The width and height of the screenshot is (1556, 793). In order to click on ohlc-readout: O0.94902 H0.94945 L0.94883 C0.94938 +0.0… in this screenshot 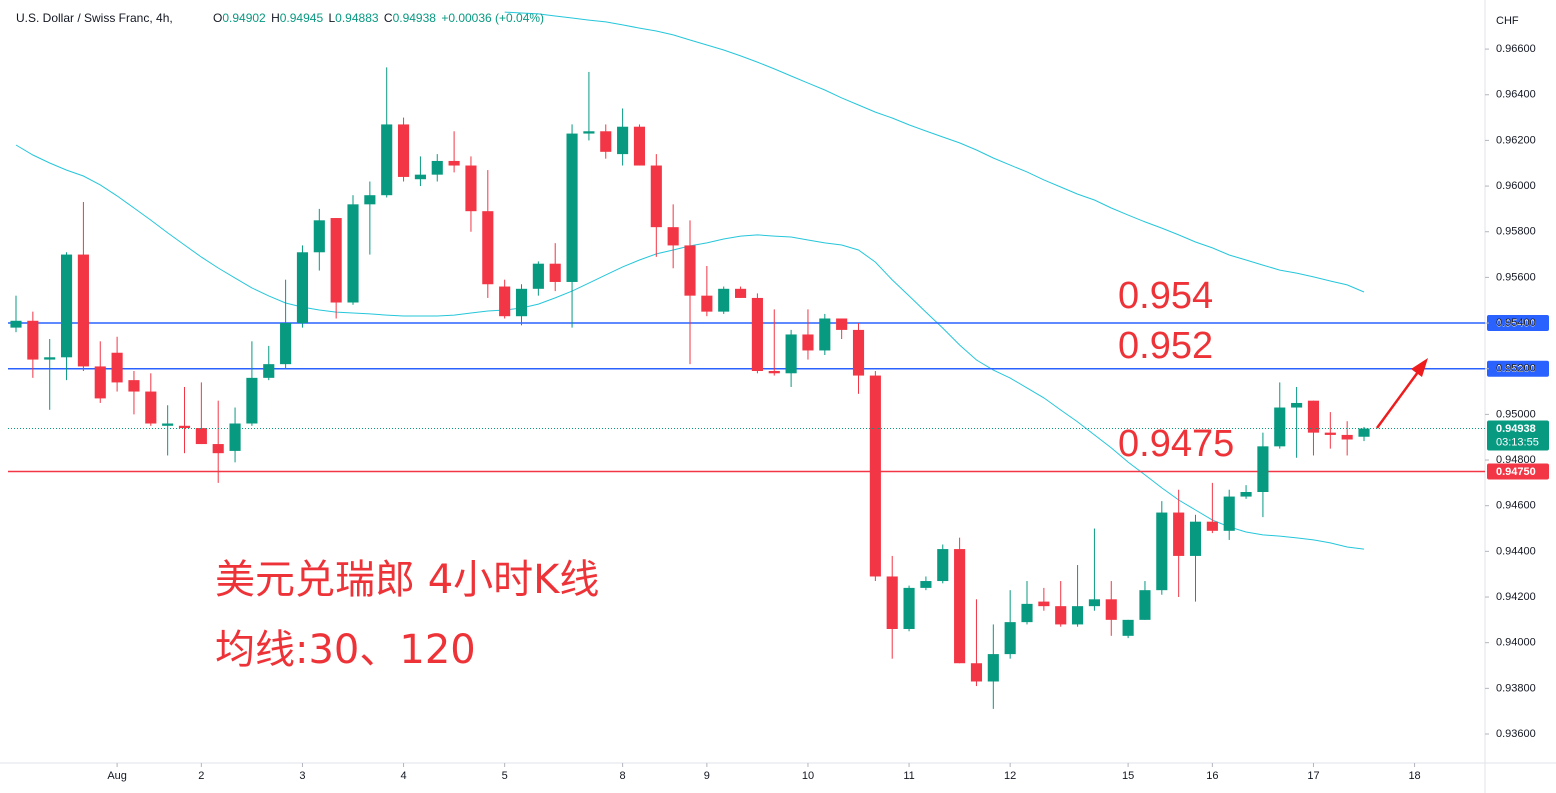, I will do `click(378, 18)`.